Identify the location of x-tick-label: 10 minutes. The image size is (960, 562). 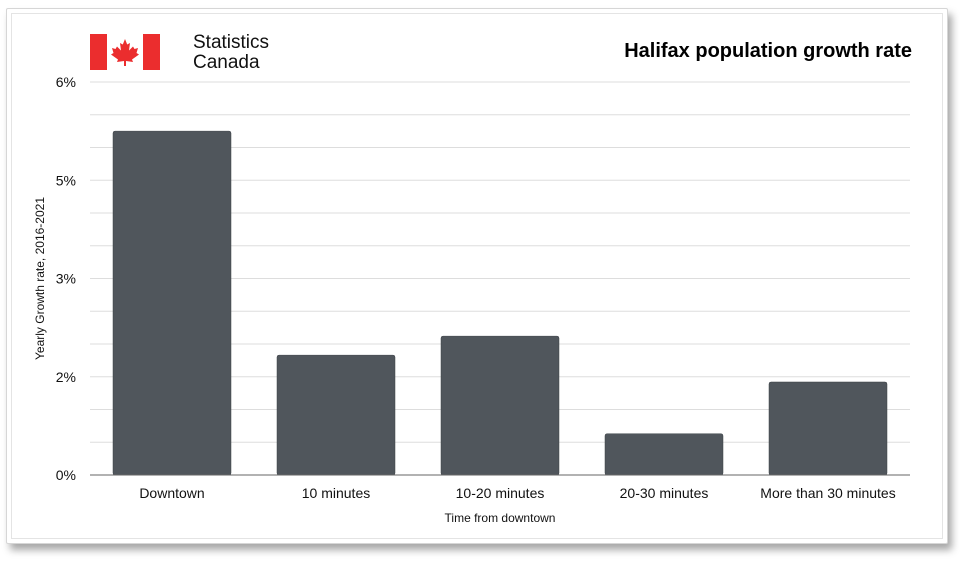
(336, 493).